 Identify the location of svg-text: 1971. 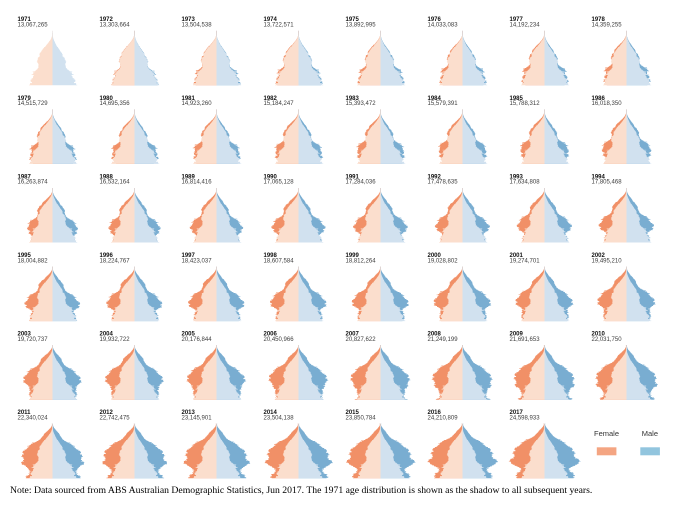
(25, 20).